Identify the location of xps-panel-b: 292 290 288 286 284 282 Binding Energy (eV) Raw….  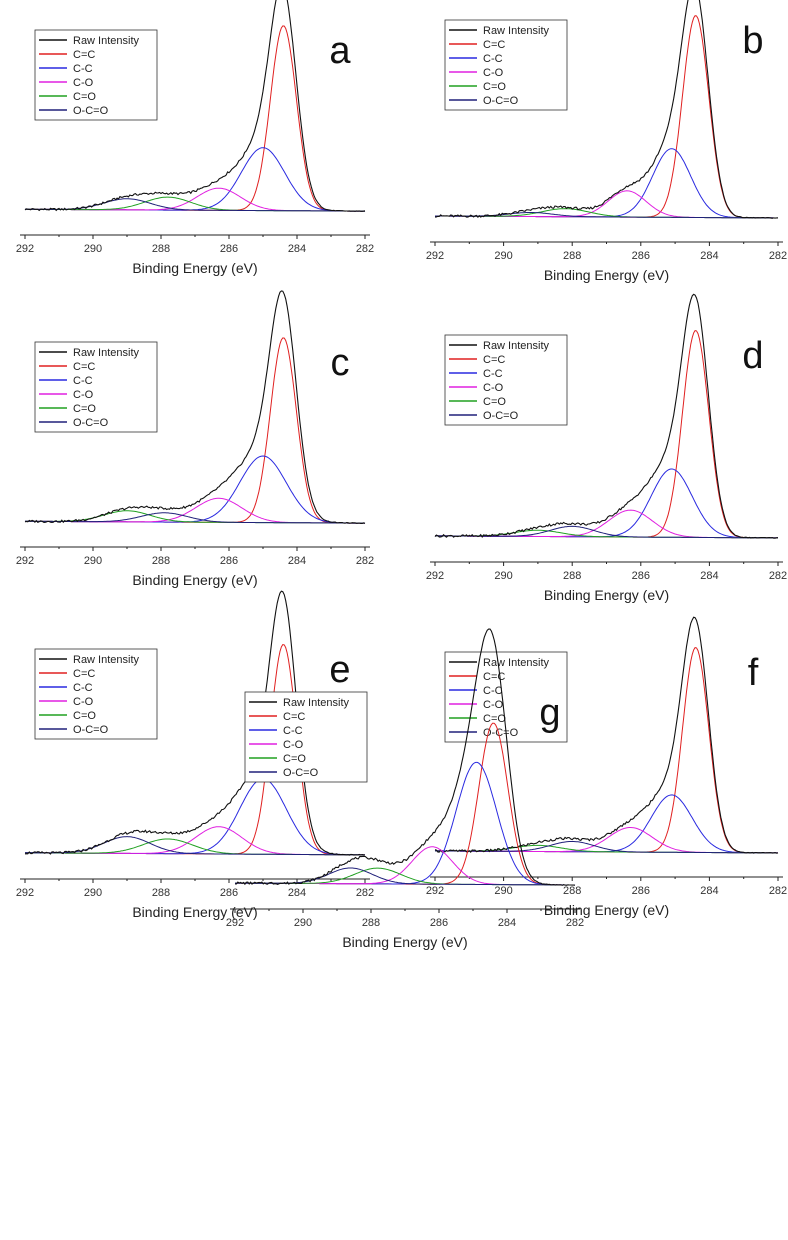
(606, 141).